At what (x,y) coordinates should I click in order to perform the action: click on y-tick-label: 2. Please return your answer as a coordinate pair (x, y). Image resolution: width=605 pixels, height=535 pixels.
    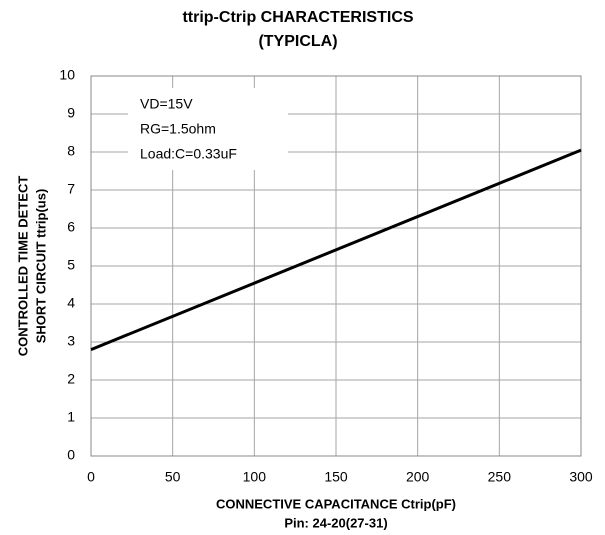
    Looking at the image, I should click on (71, 379).